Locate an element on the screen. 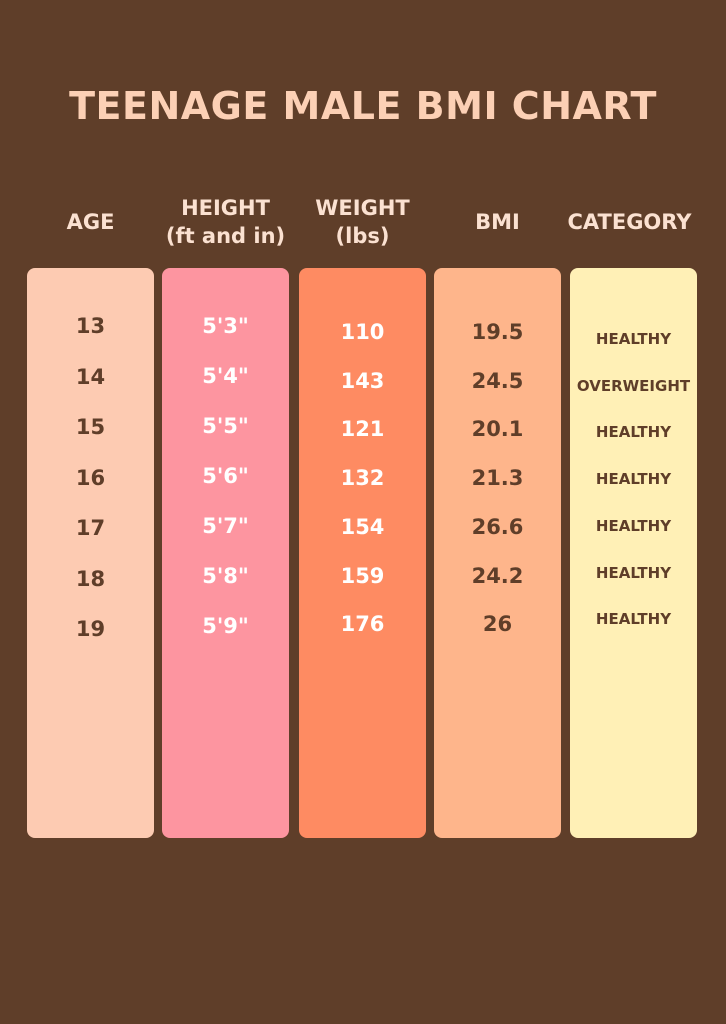 This screenshot has height=1024, width=726. header-bmi-label: BMI is located at coordinates (497, 222).